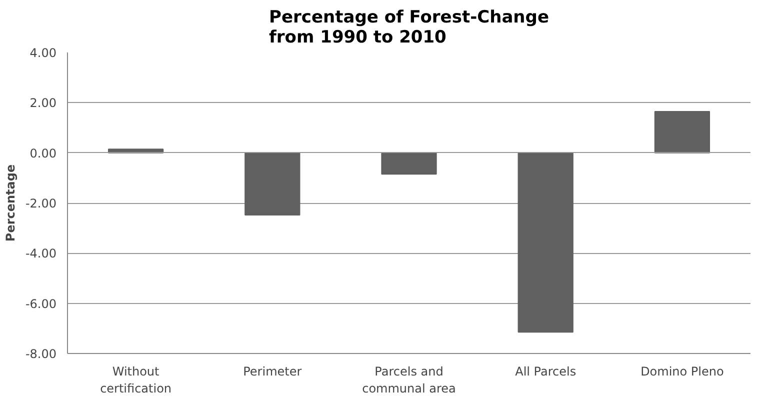 This screenshot has height=401, width=773. What do you see at coordinates (409, 28) in the screenshot?
I see `chart-title: Percentage of Forest-Change from 1990 to 2010` at bounding box center [409, 28].